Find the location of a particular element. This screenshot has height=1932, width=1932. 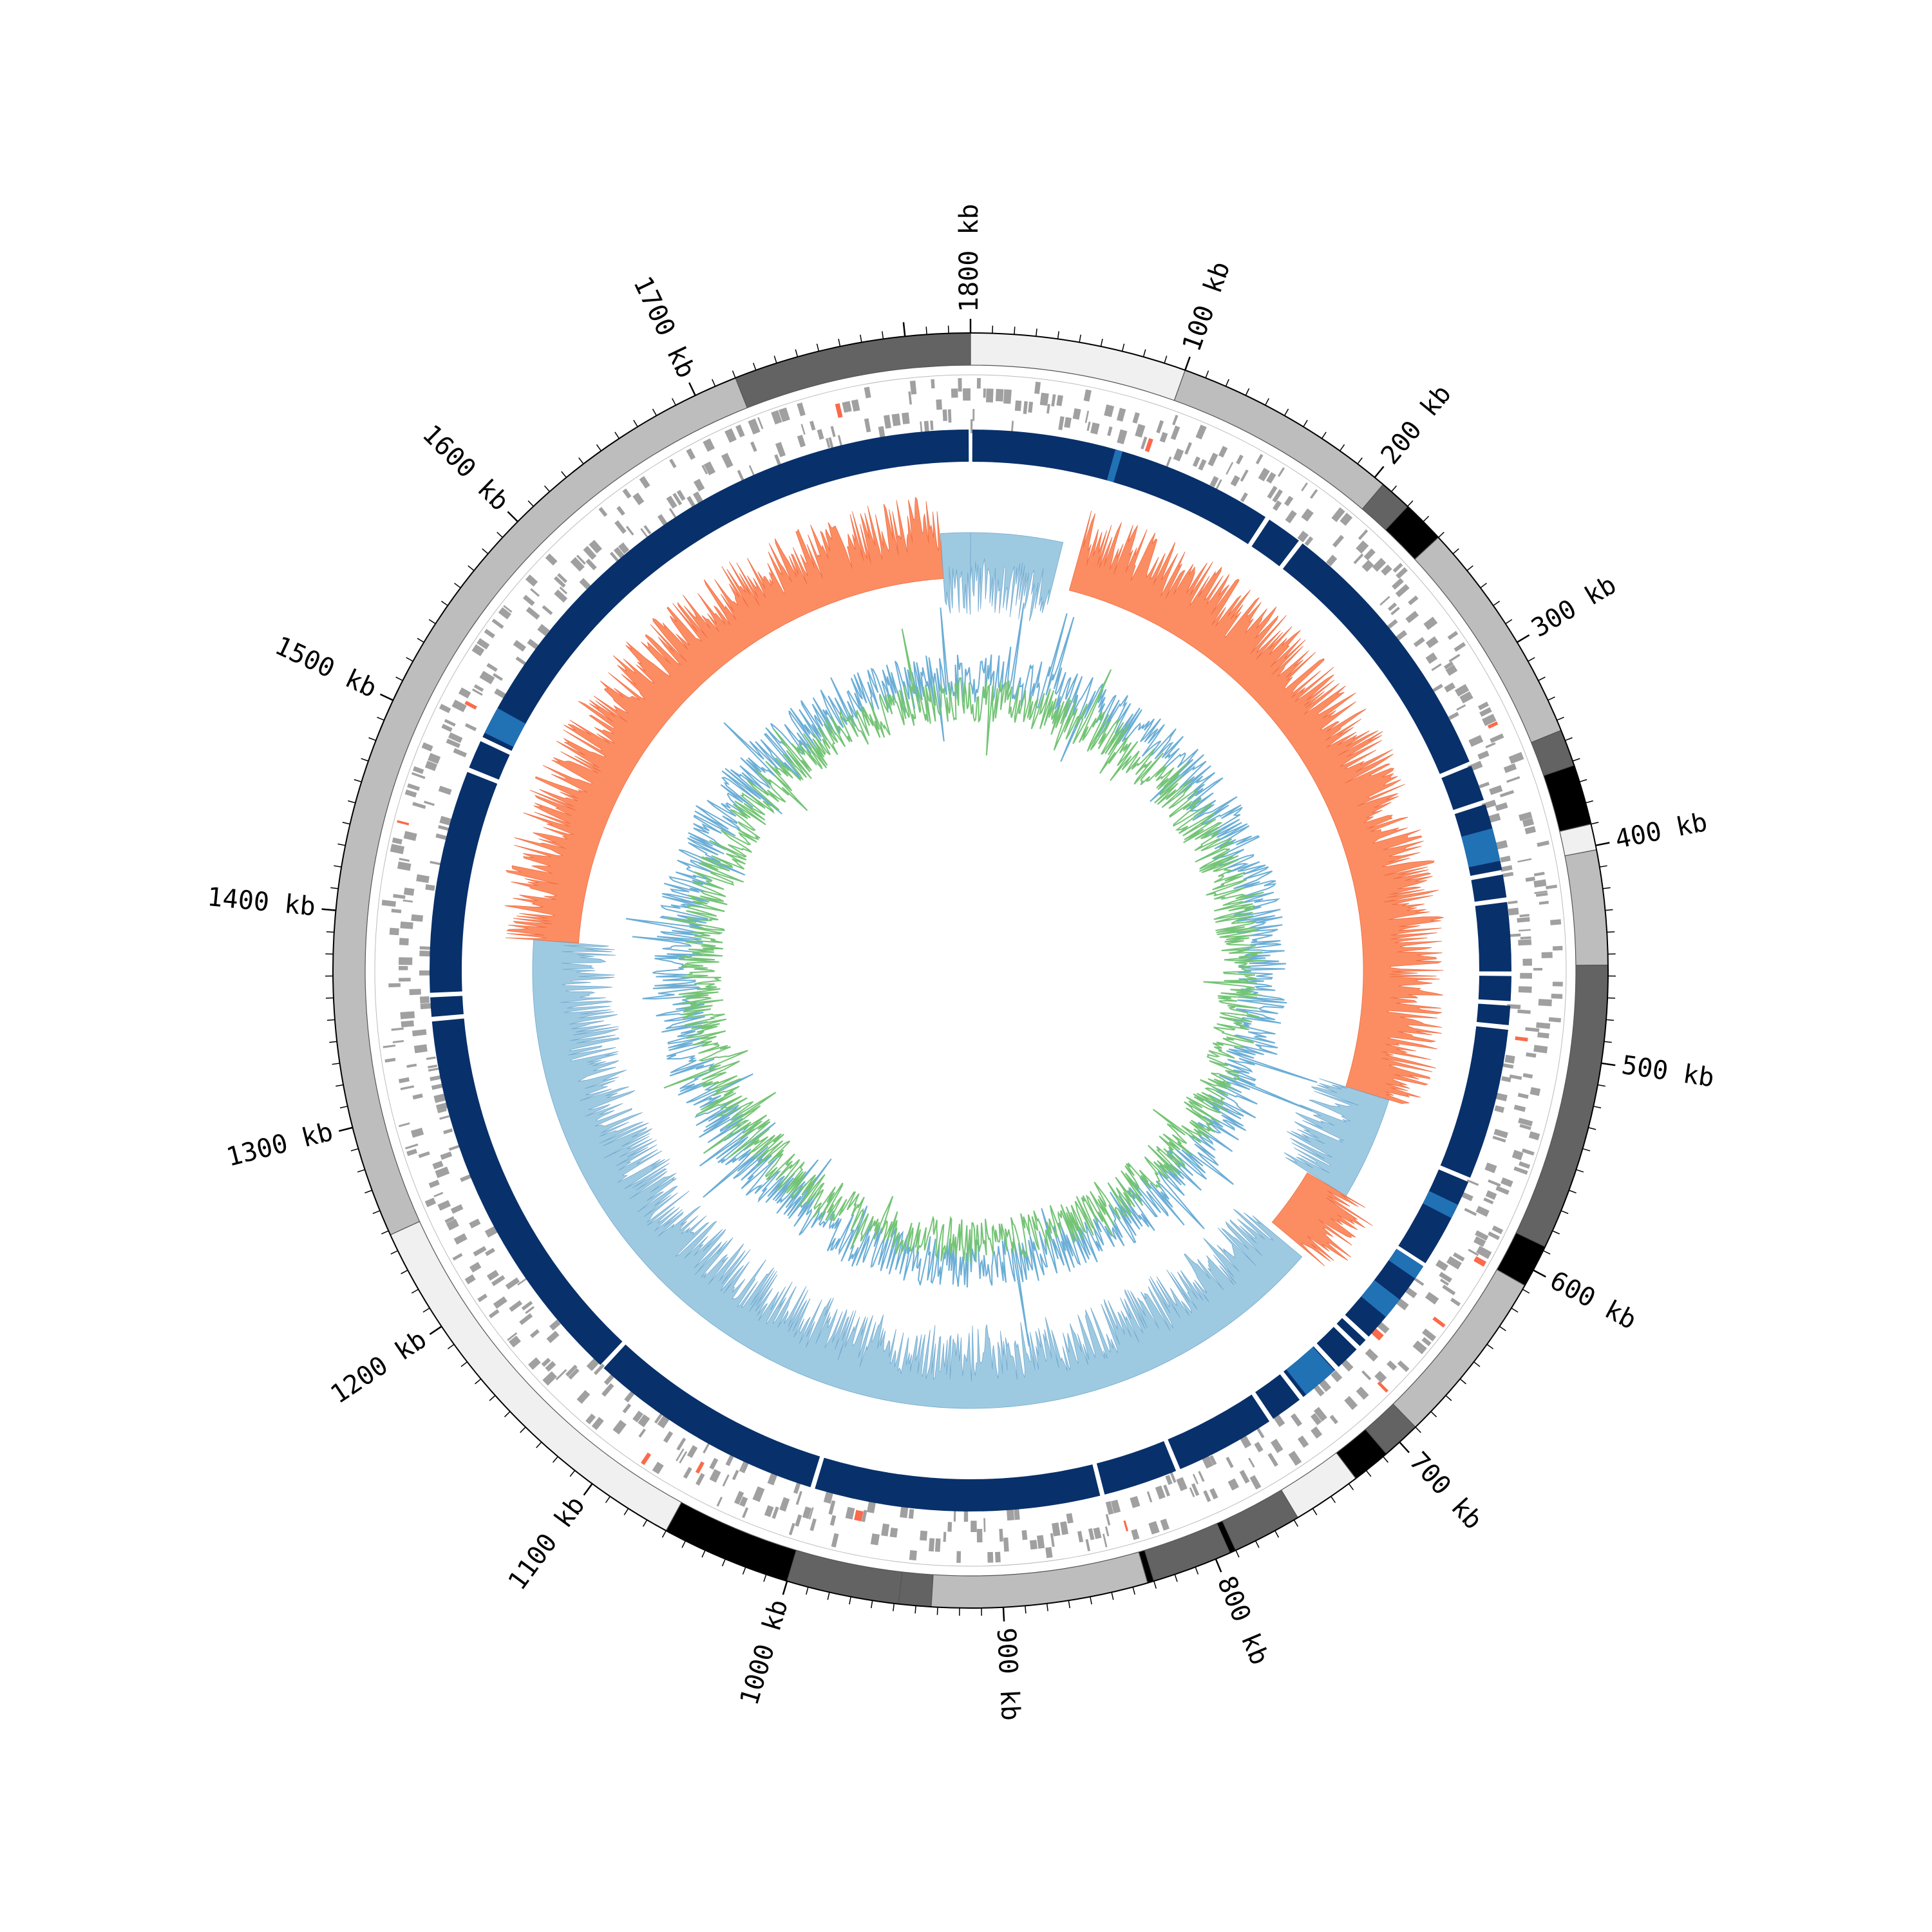

tick-label: 200 kb is located at coordinates (1416, 425).